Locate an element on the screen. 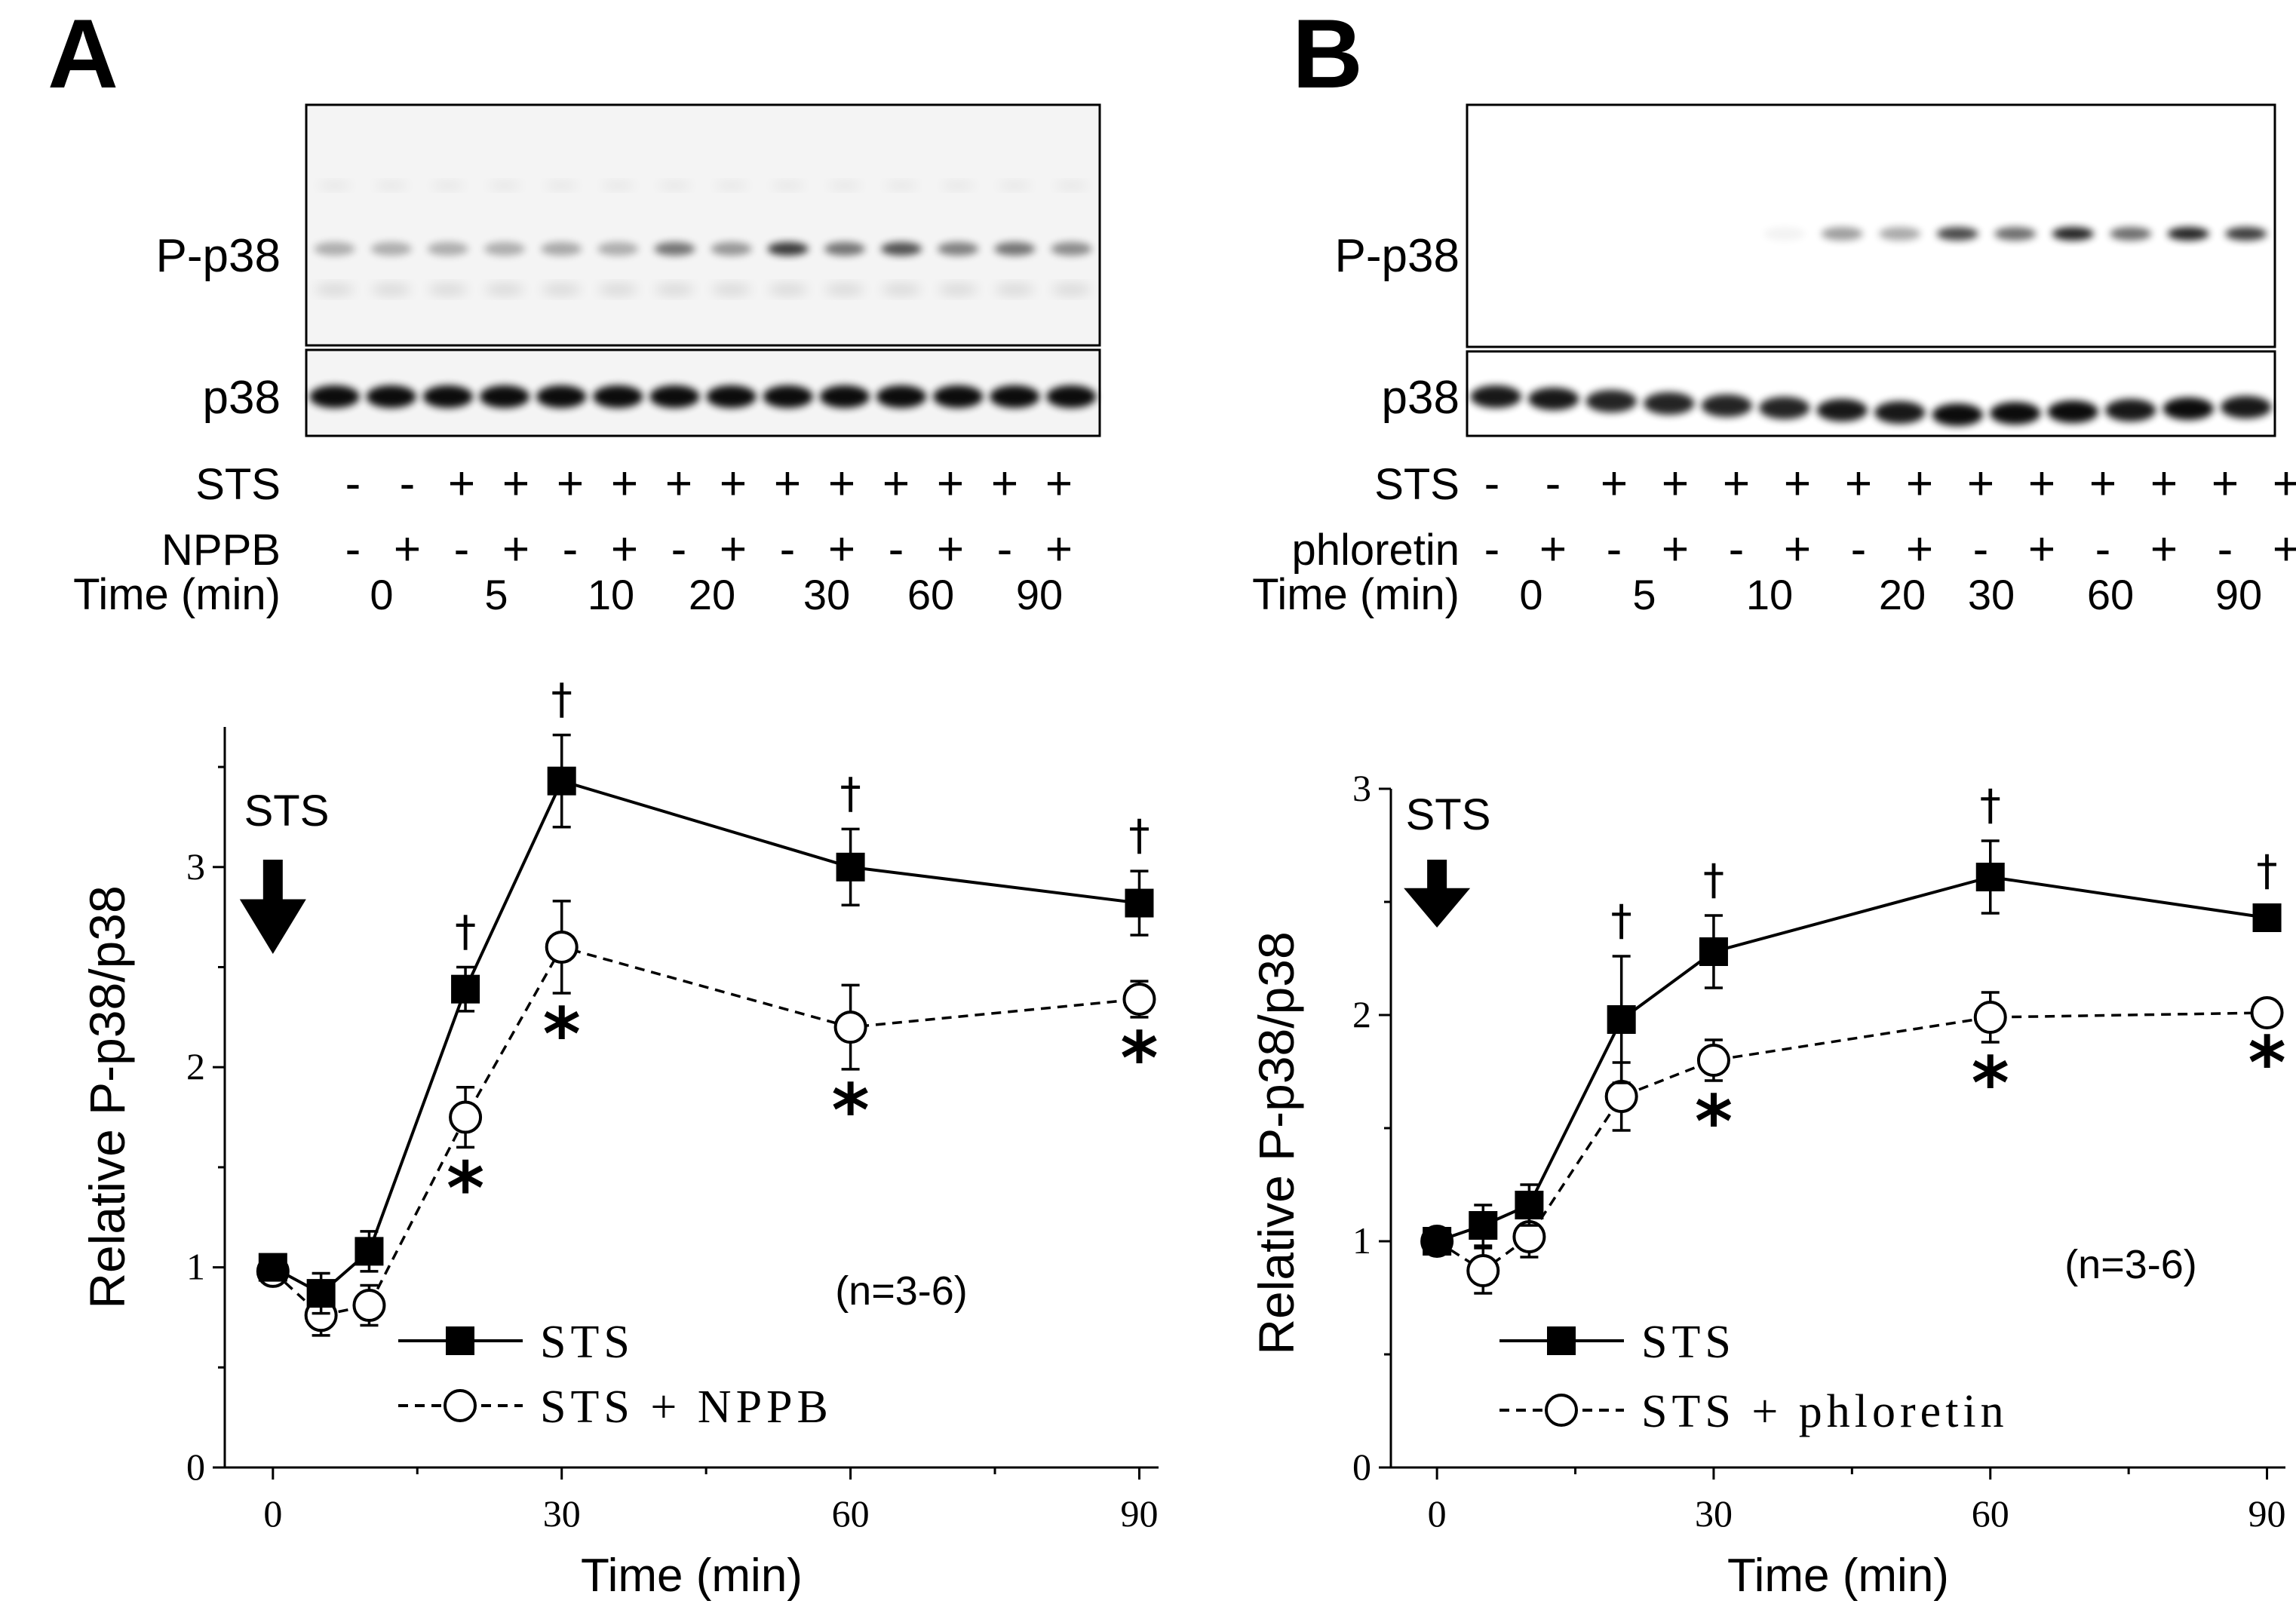 Image resolution: width=2296 pixels, height=1610 pixels. x-tick-label: 0 is located at coordinates (273, 1513).